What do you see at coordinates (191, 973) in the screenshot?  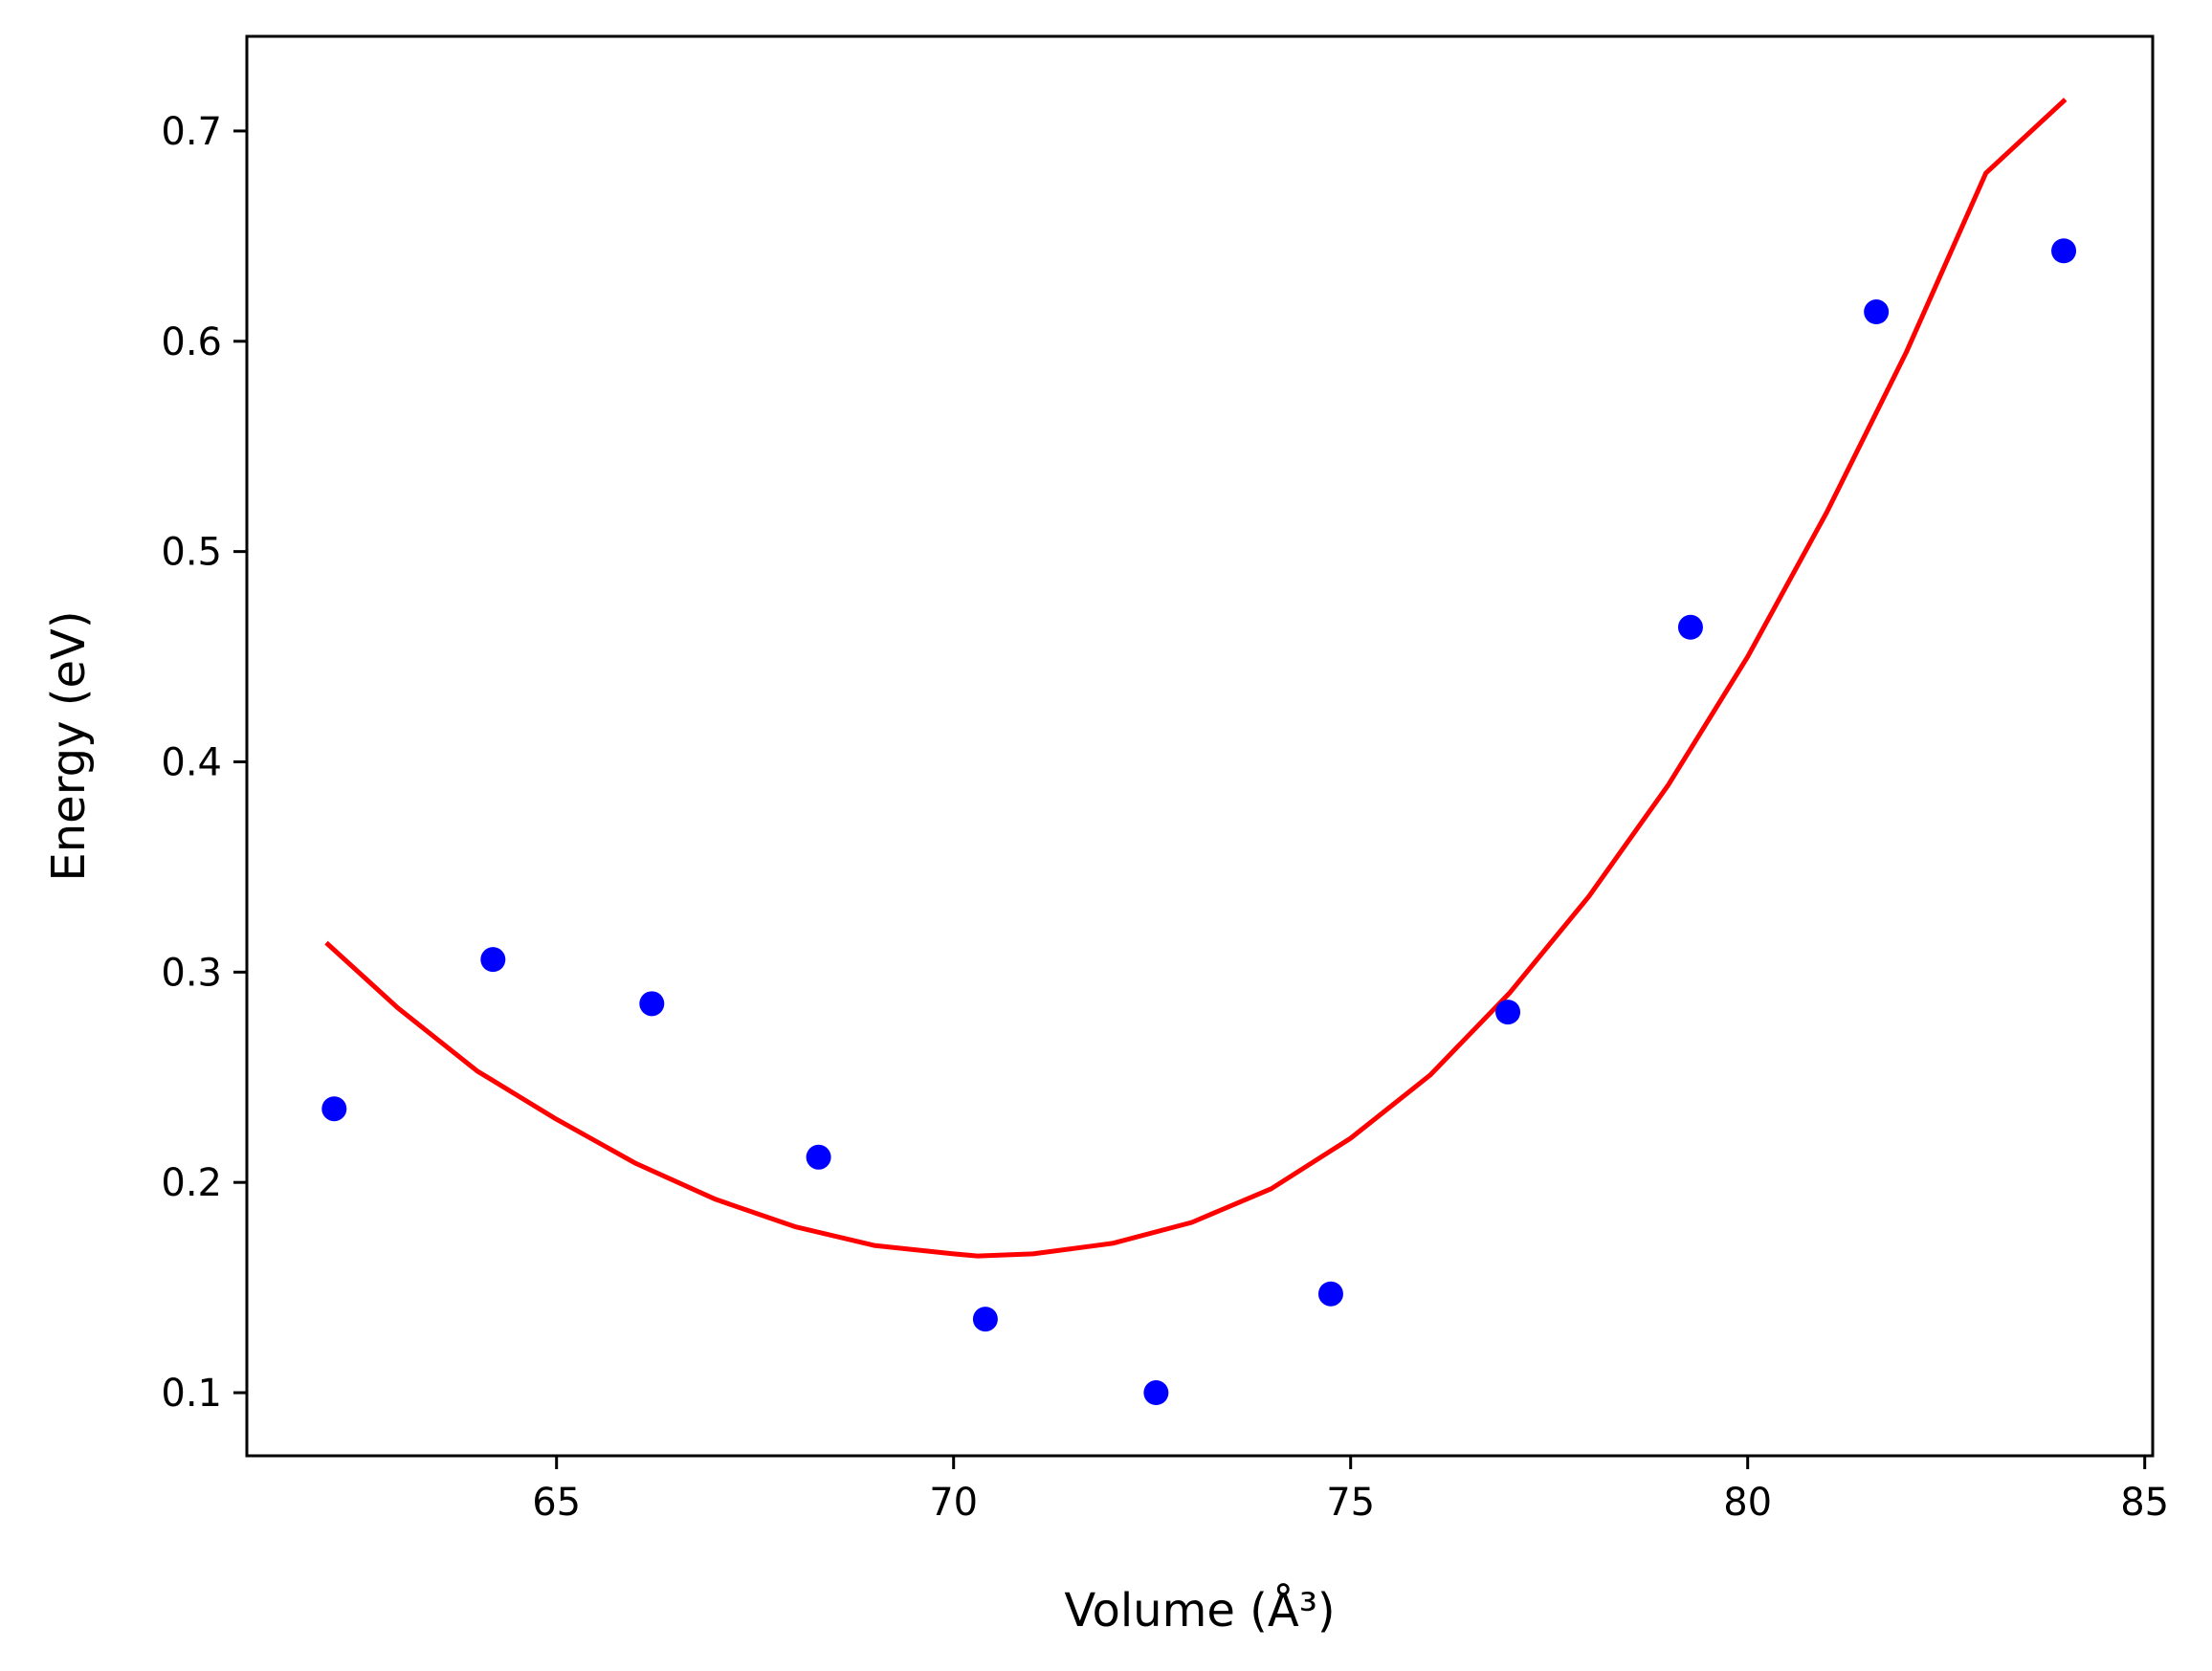 I see `y-tick-label: 0.3` at bounding box center [191, 973].